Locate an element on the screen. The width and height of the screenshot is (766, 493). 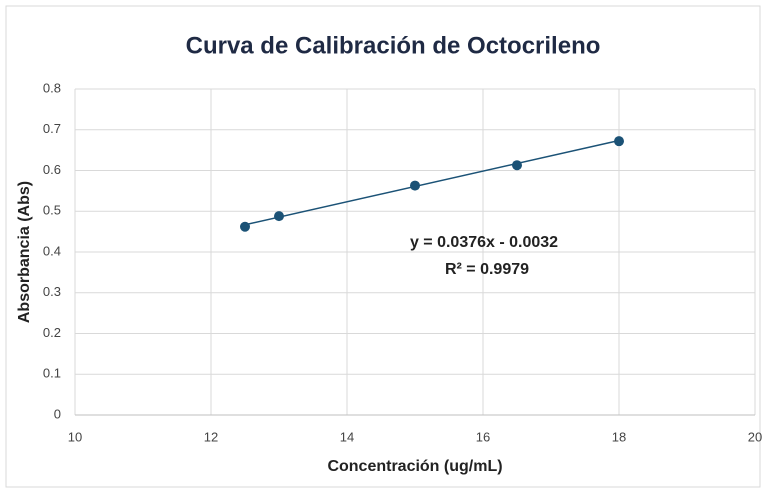
trendline-equation: y = 0.0376x - 0.0032 is located at coordinates (484, 242).